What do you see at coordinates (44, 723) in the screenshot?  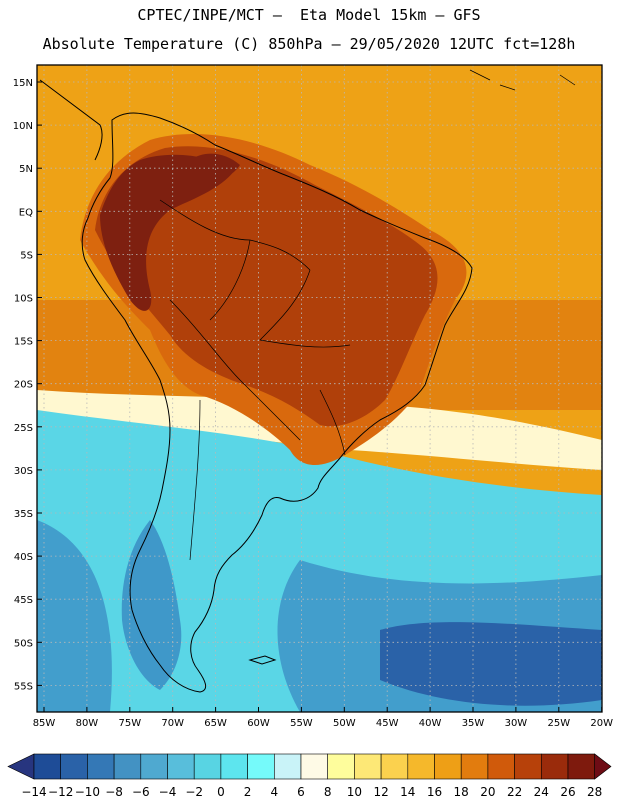 I see `lon-label: 85W` at bounding box center [44, 723].